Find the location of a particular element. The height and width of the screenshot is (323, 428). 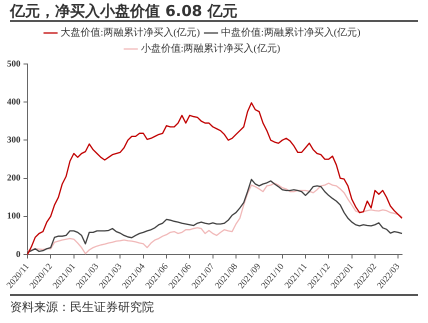

y-tick-label: 100 is located at coordinates (14, 215).